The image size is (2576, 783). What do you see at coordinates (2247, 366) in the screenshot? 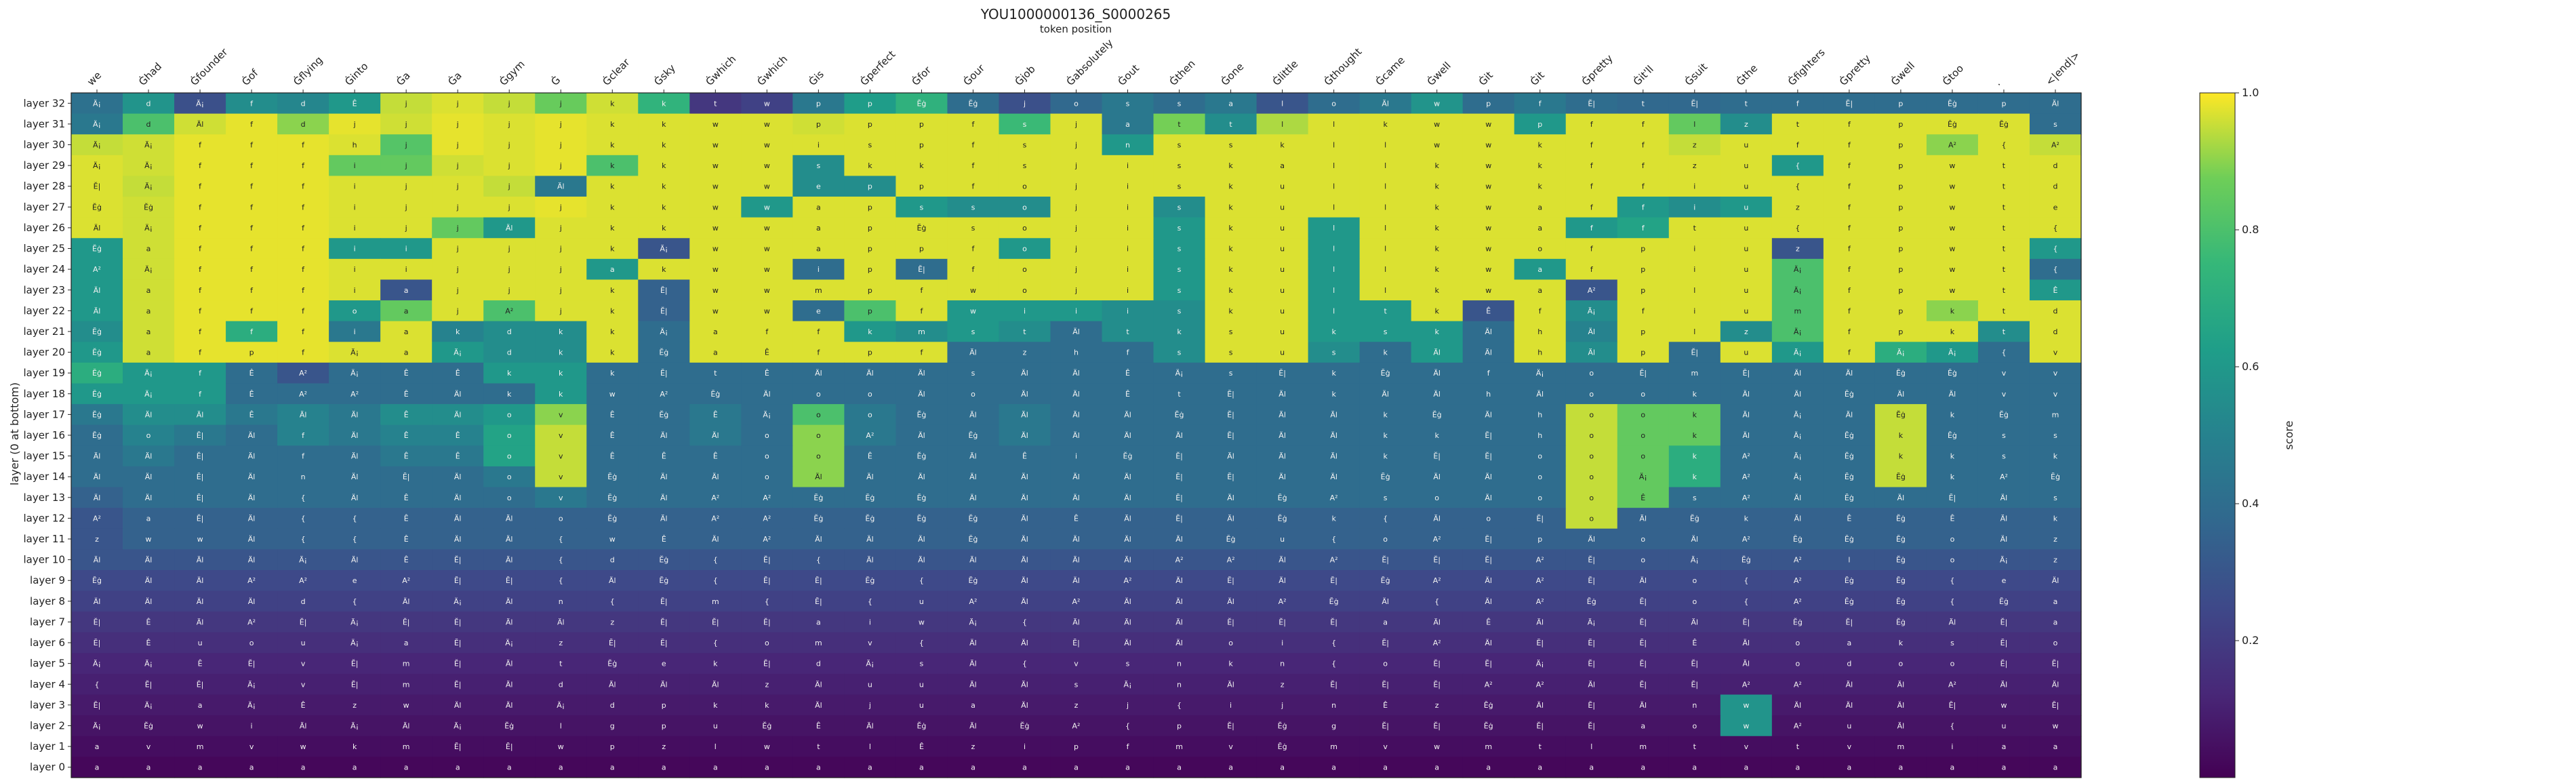
I see `colorbar-ticks: 0.20.40.60.81.0` at bounding box center [2247, 366].